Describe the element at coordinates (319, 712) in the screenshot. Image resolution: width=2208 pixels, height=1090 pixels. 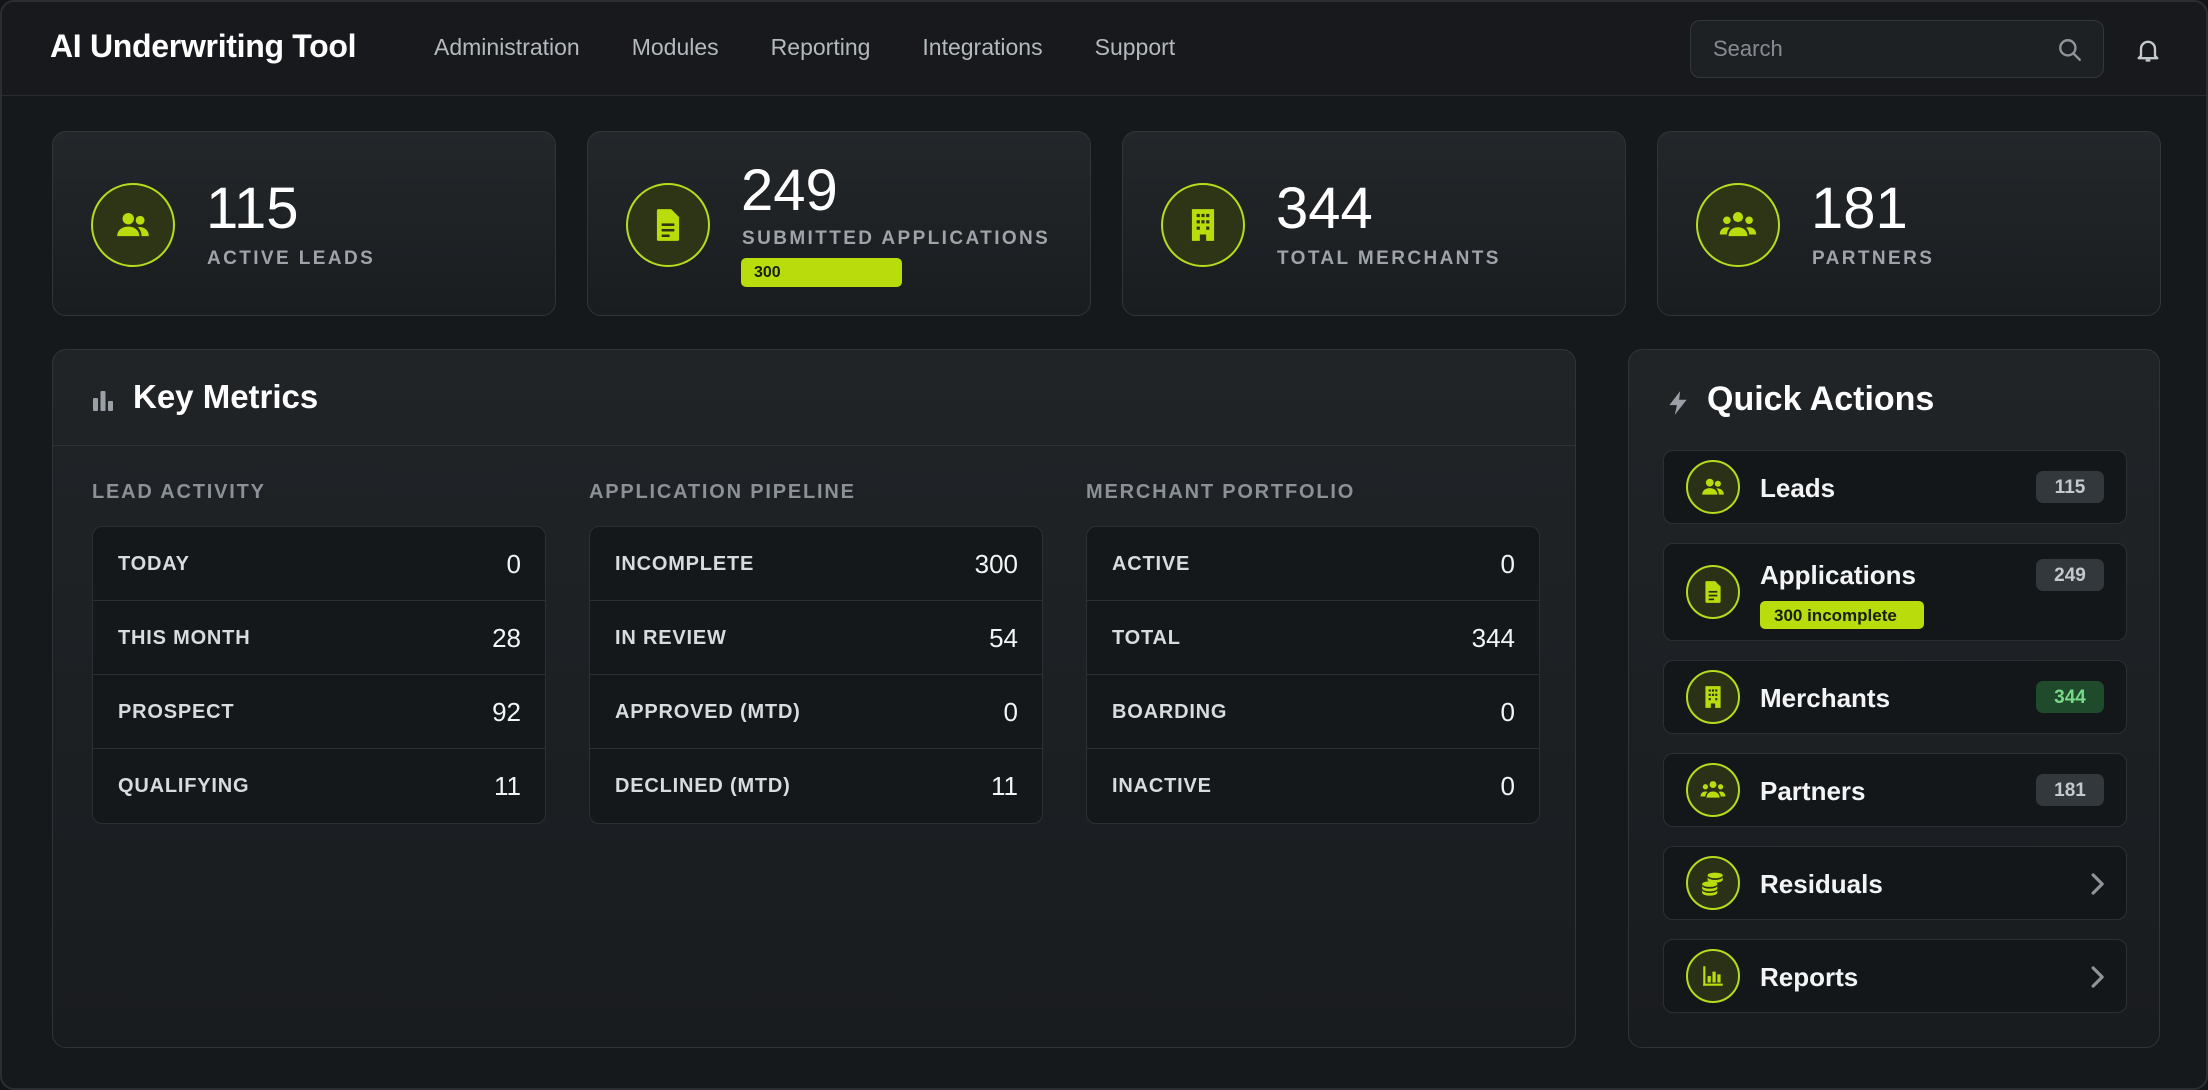
I see `metric-row: PROSPECT 92` at that location.